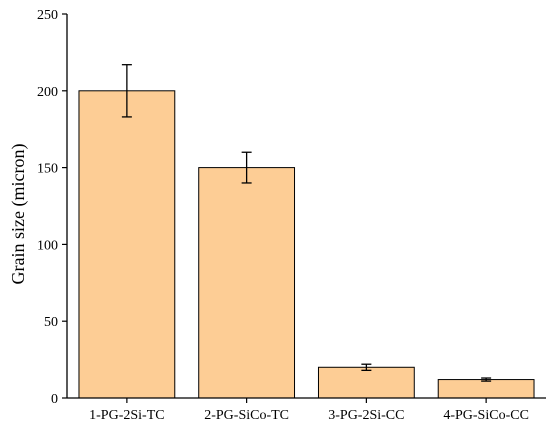  Describe the element at coordinates (47, 245) in the screenshot. I see `y-tick-label: 100` at that location.